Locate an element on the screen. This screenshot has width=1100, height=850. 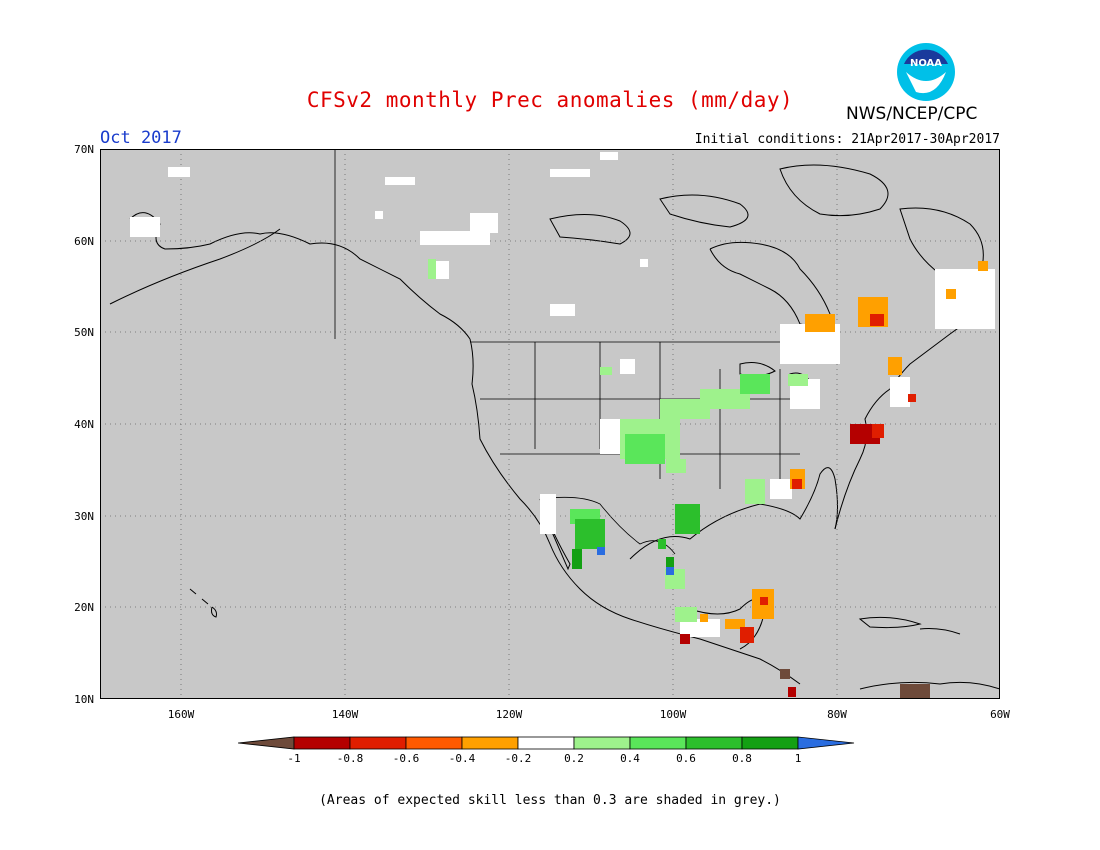
colorbar-tick-label: -0.2 is located at coordinates (518, 758).